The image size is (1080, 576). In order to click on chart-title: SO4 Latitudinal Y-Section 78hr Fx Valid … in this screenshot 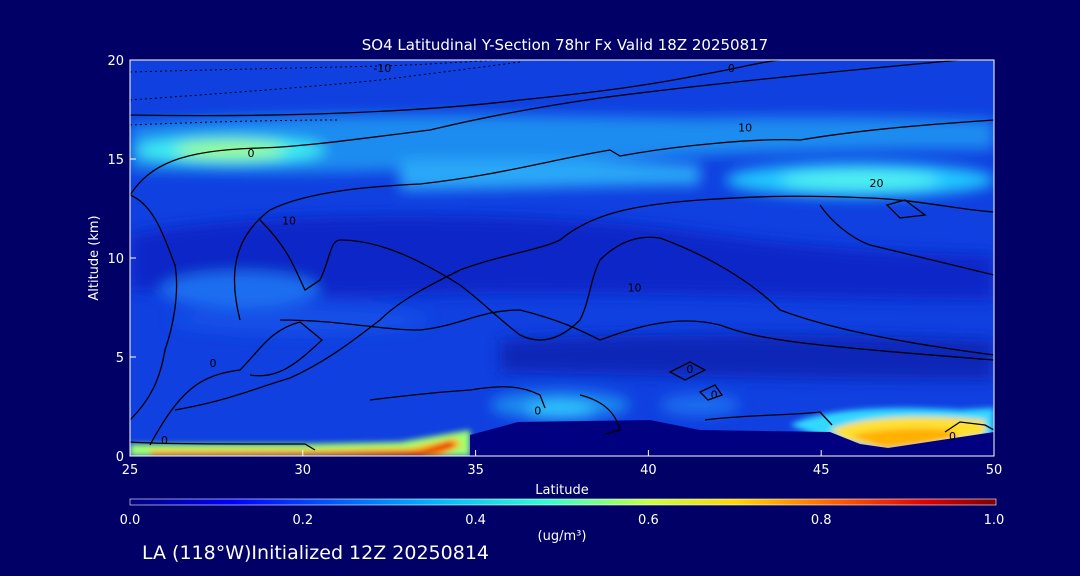, I will do `click(565, 45)`.